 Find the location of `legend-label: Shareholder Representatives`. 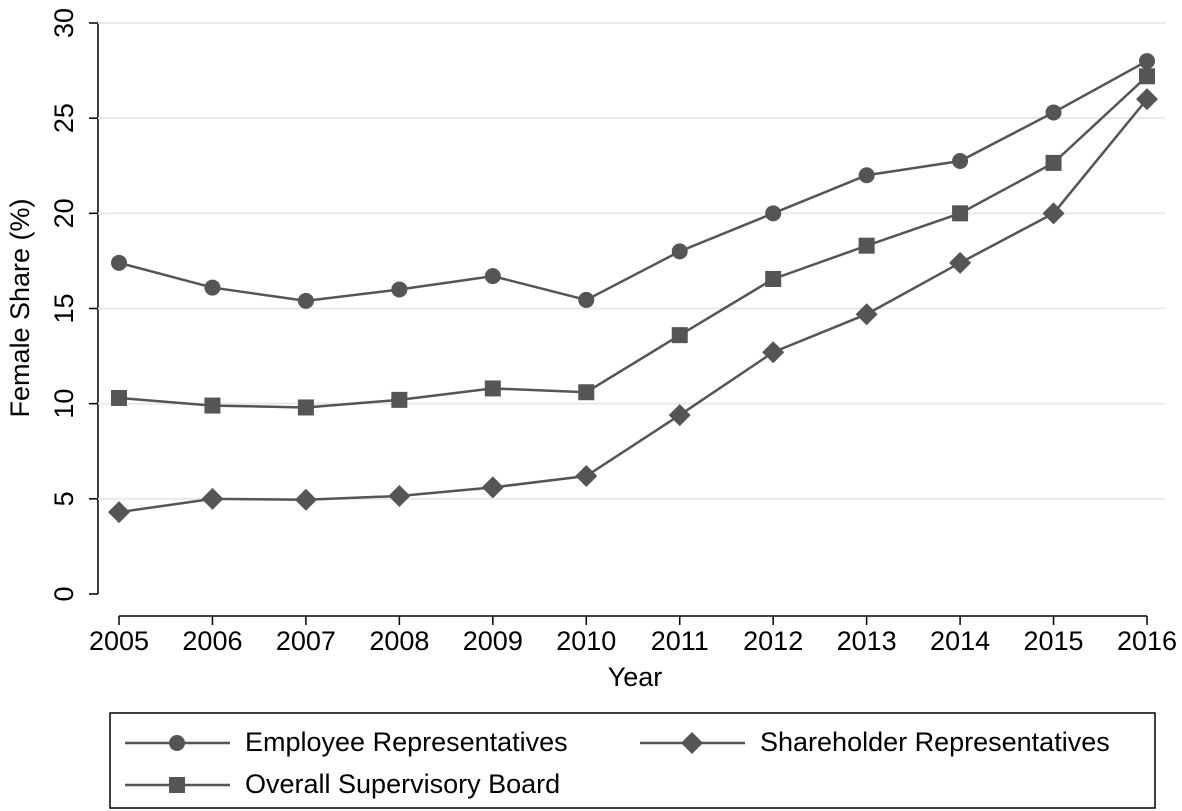

legend-label: Shareholder Representatives is located at coordinates (935, 742).